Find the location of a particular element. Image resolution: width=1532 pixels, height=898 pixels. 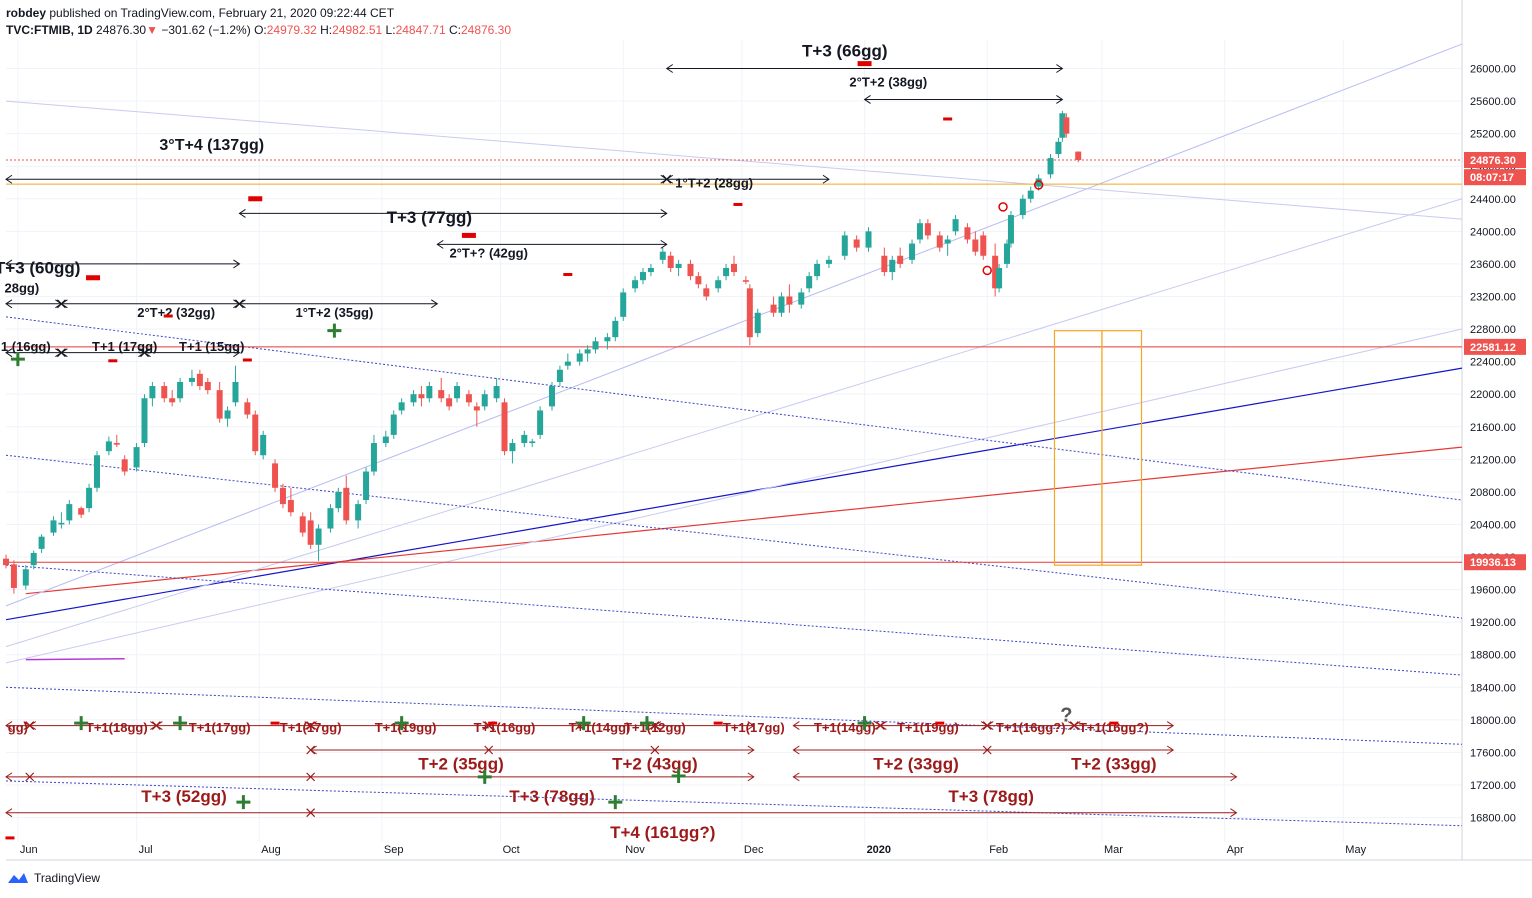

cycle-label: 2°T+2 (38gg) is located at coordinates (888, 81).